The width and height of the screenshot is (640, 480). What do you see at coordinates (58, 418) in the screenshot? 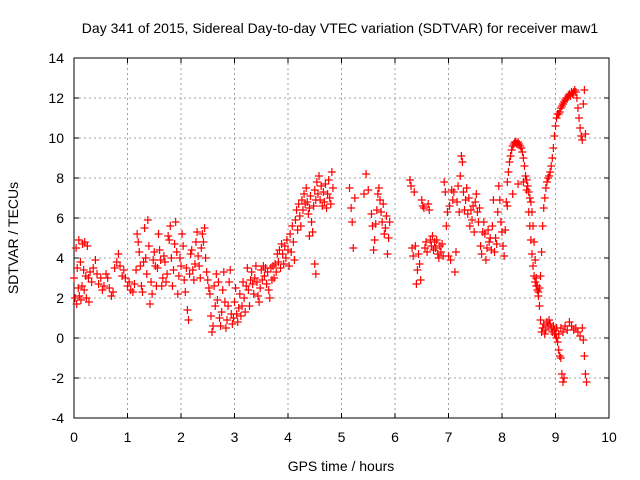
I see `y-tick-label: -4` at bounding box center [58, 418].